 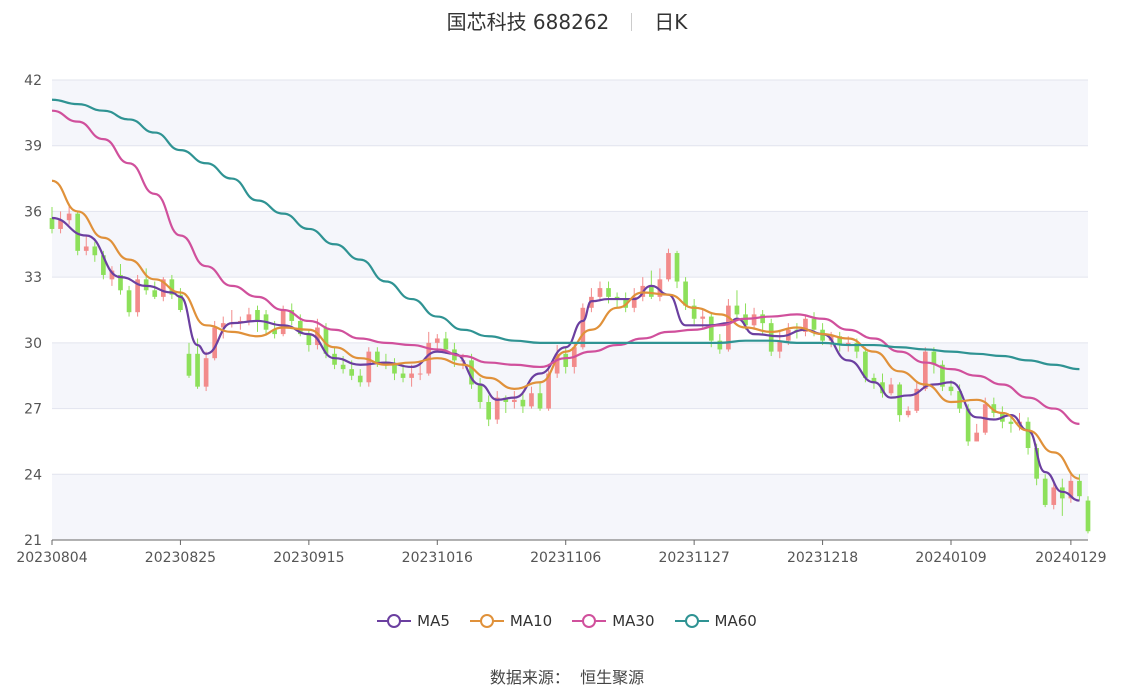 What do you see at coordinates (51, 558) in the screenshot?
I see `x-tick-label: 20230804` at bounding box center [51, 558].